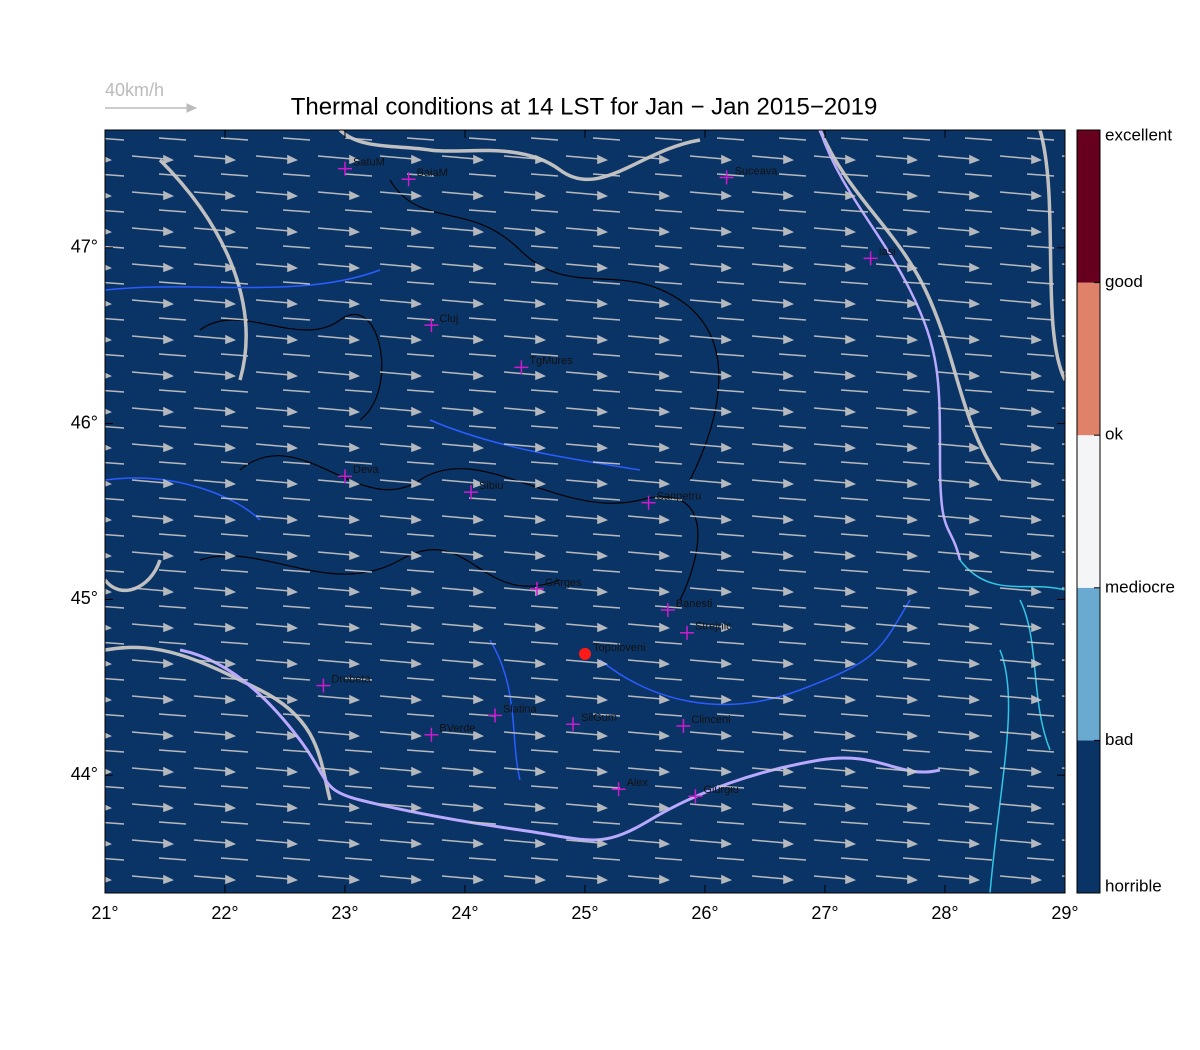 The height and width of the screenshot is (1050, 1200). What do you see at coordinates (1119, 739) in the screenshot?
I see `colorbar-label: bad` at bounding box center [1119, 739].